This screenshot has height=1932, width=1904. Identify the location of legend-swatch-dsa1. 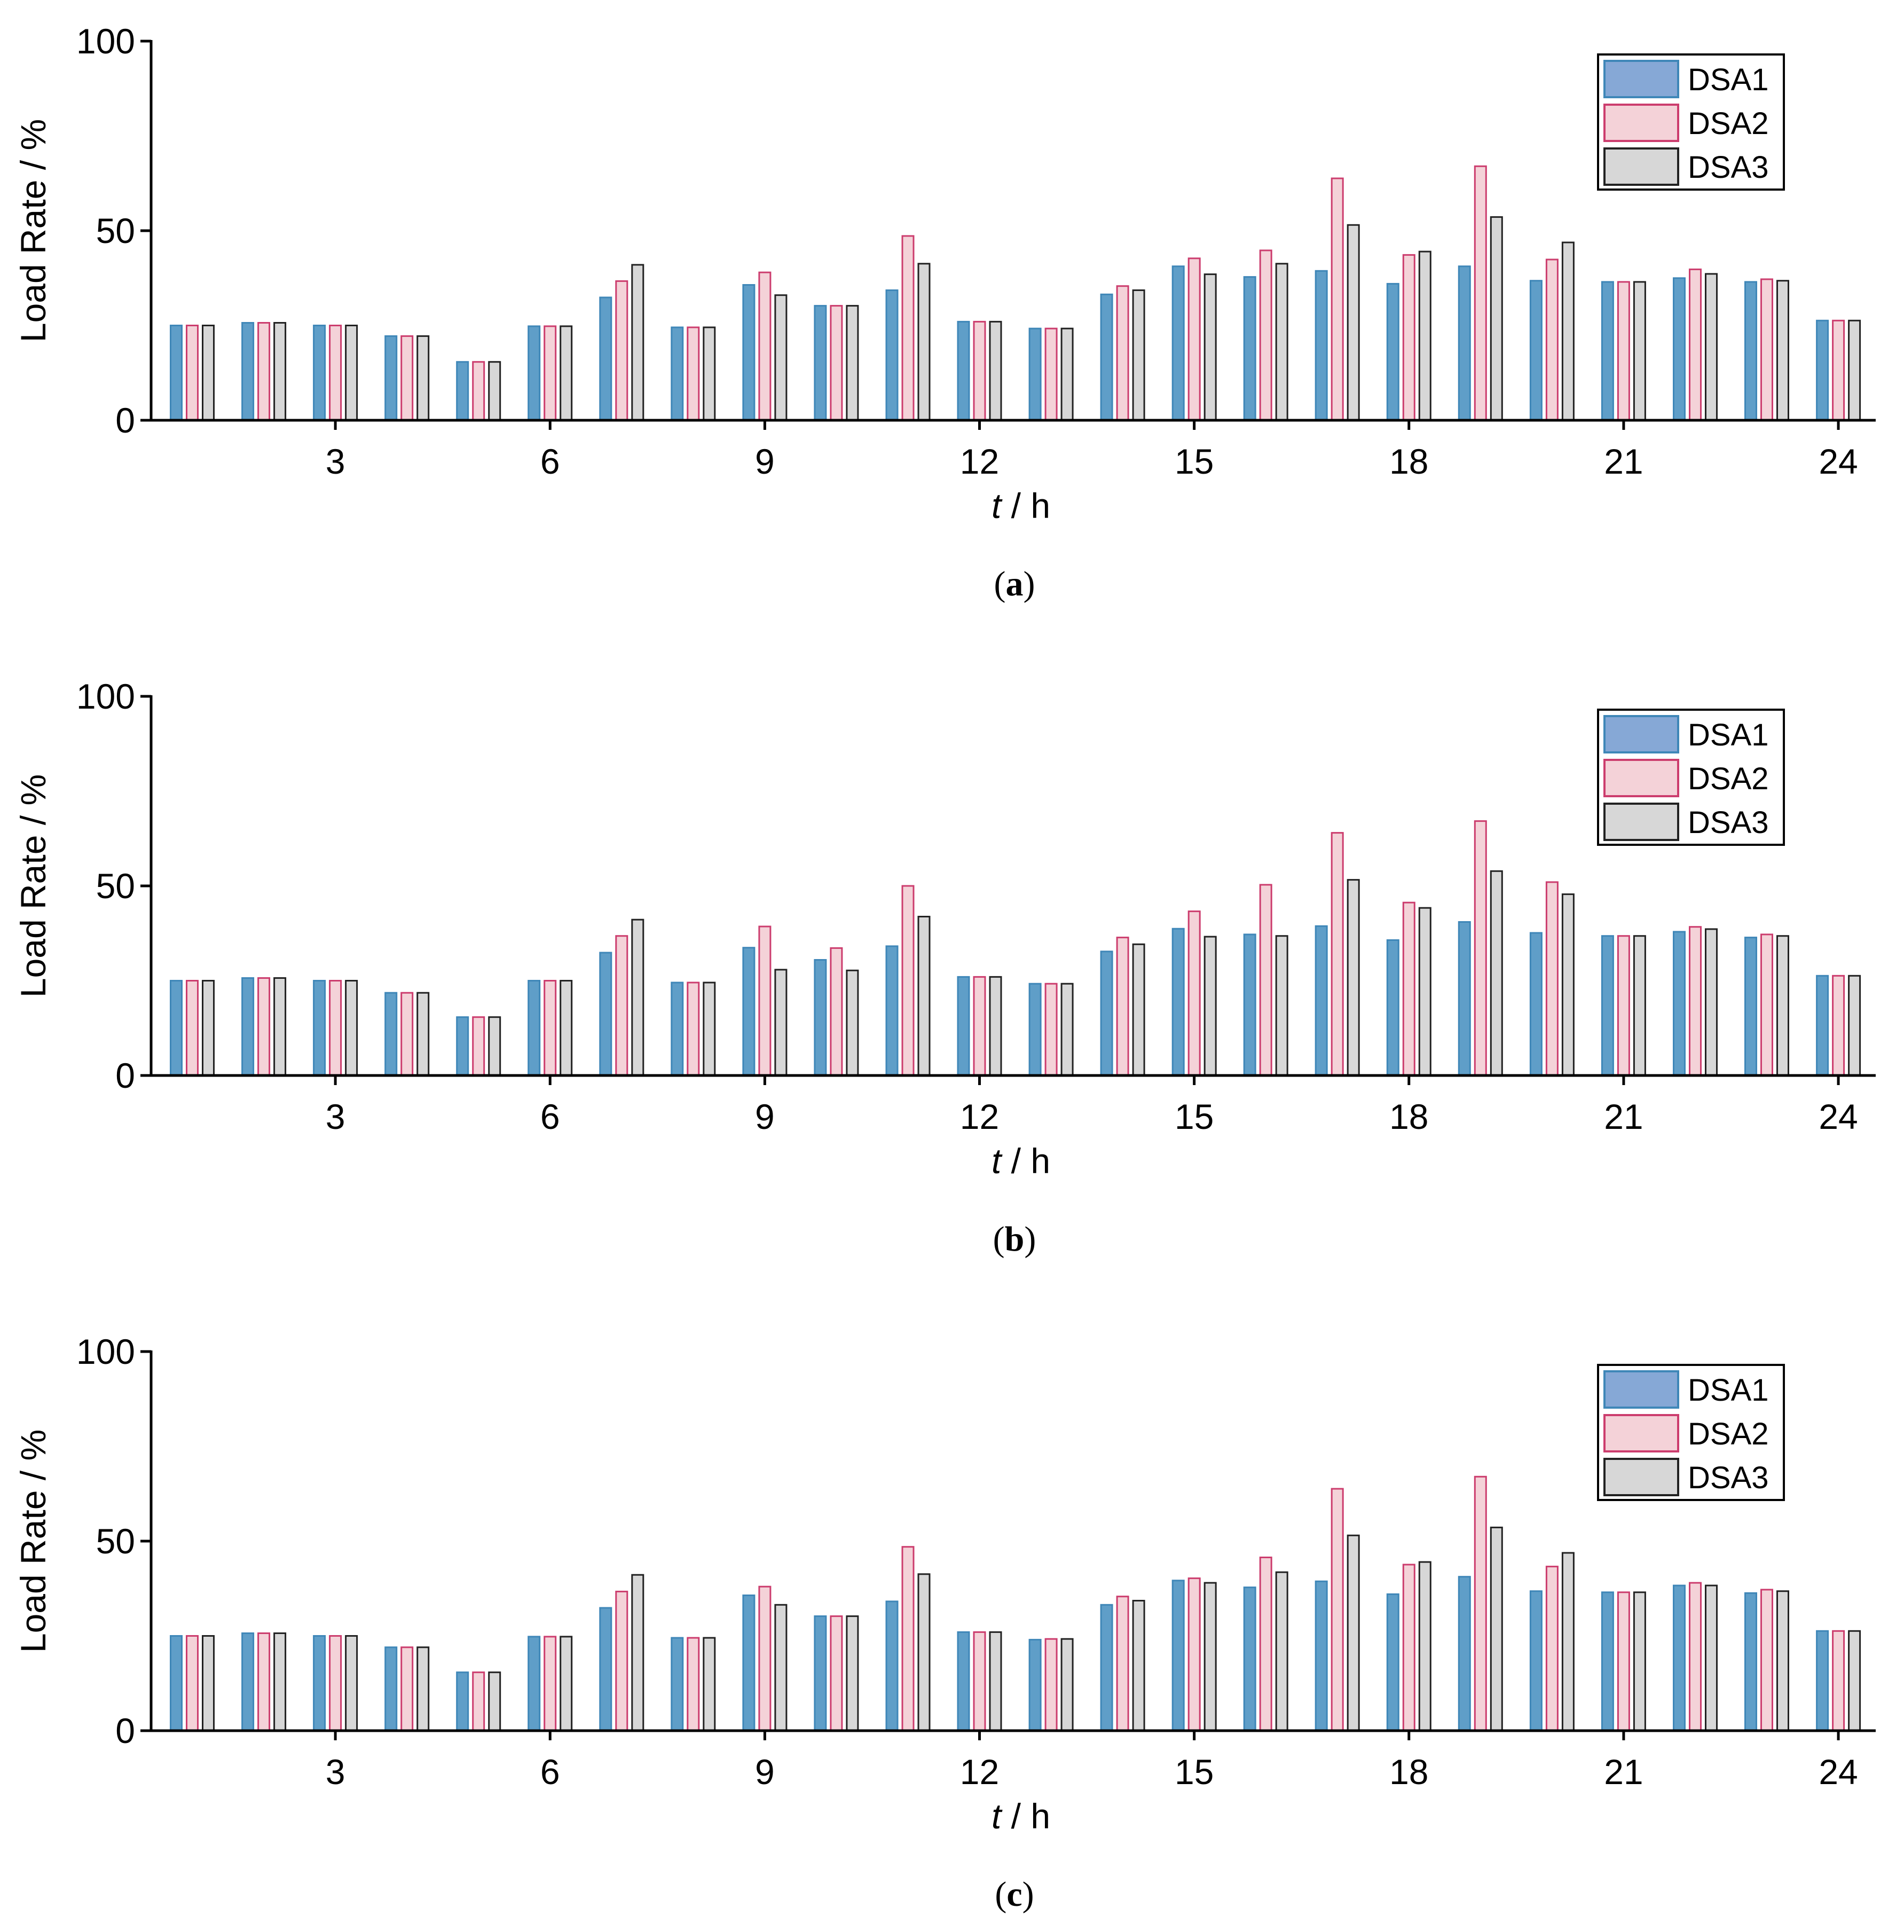
(1641, 79).